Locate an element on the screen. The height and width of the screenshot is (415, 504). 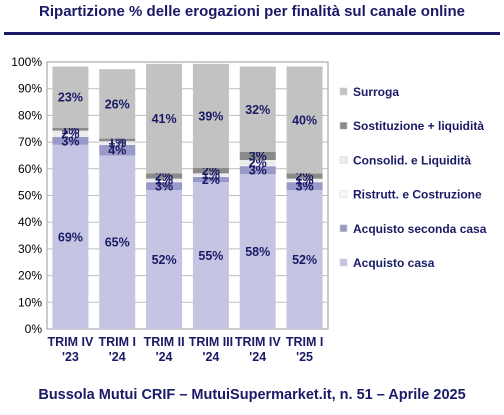
y-tick-label: 30% is located at coordinates (30, 249).